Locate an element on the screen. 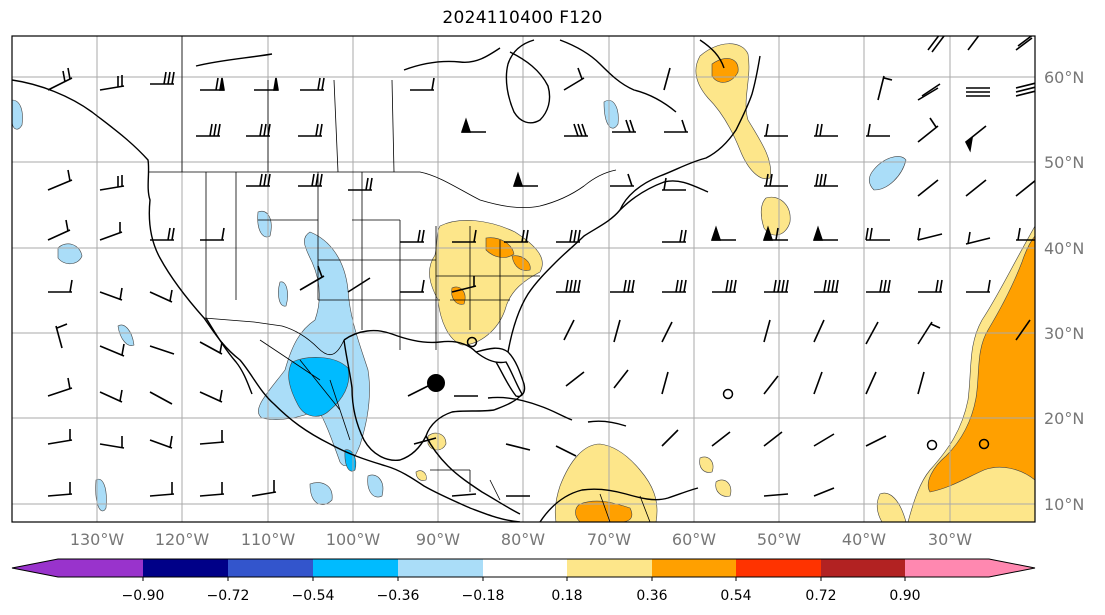 The image size is (1105, 615). lat-tick-label: 10°N is located at coordinates (1064, 504).